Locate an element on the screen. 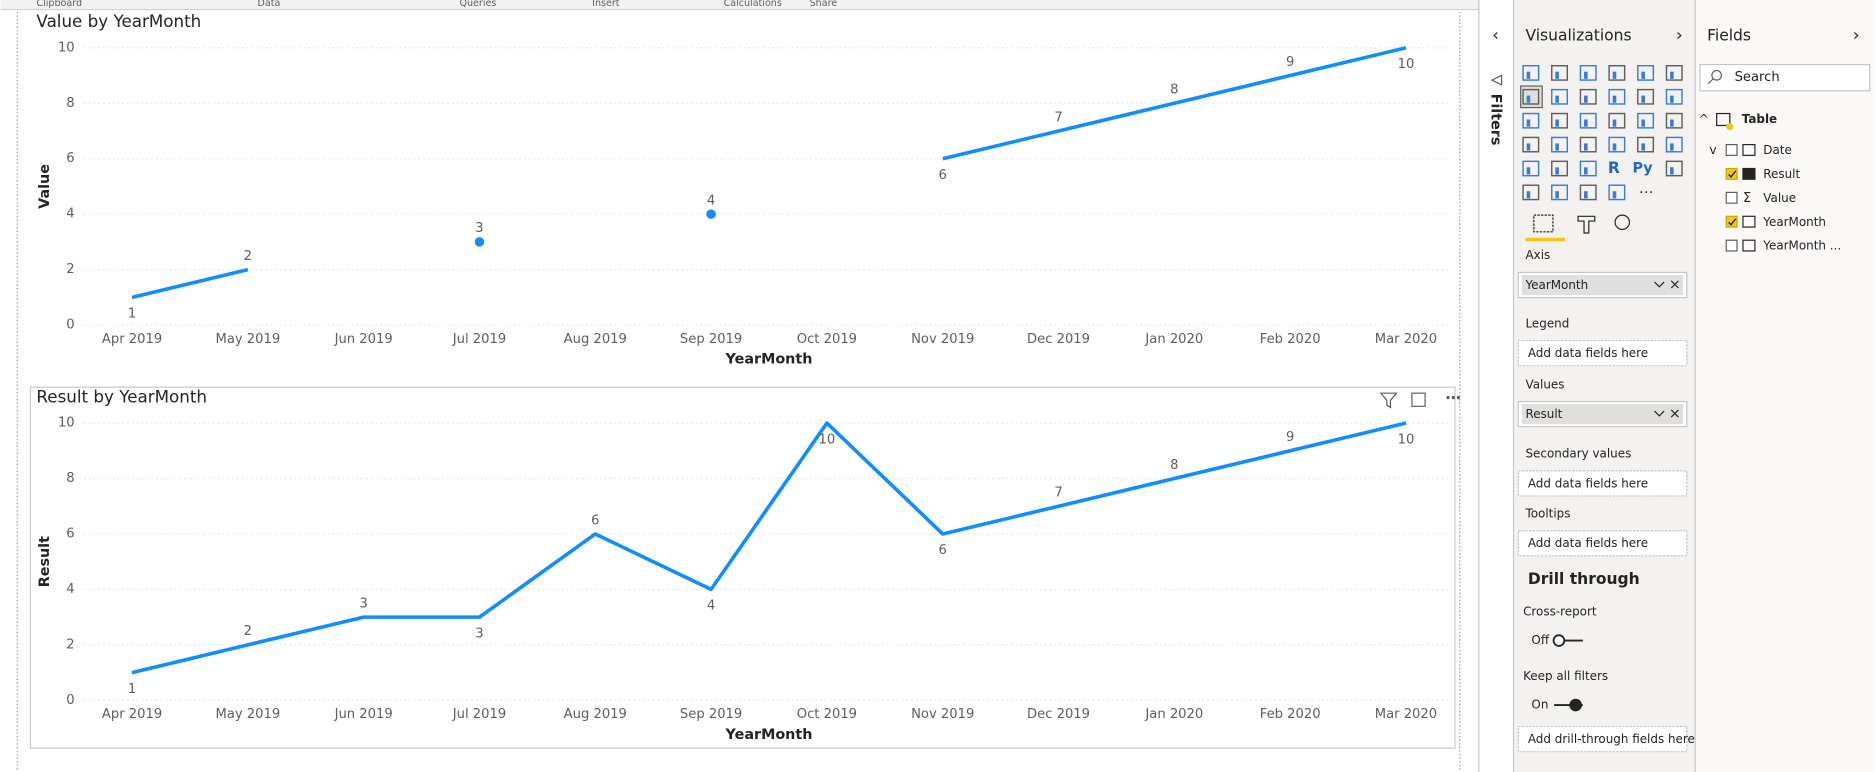 This screenshot has width=1875, height=772. ribbon-group: Data is located at coordinates (269, 4).